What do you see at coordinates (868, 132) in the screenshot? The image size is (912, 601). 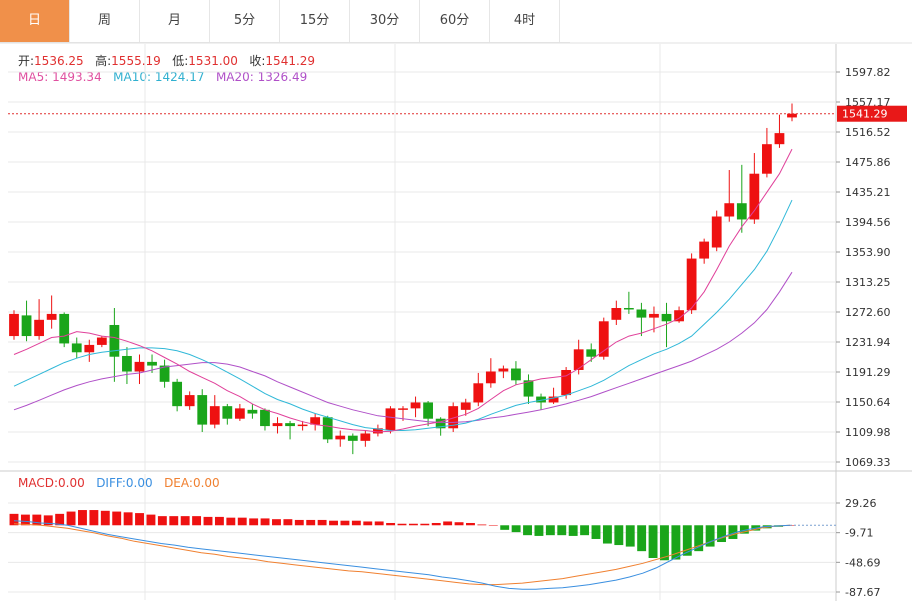 I see `price-tick-label: 1516.52` at bounding box center [868, 132].